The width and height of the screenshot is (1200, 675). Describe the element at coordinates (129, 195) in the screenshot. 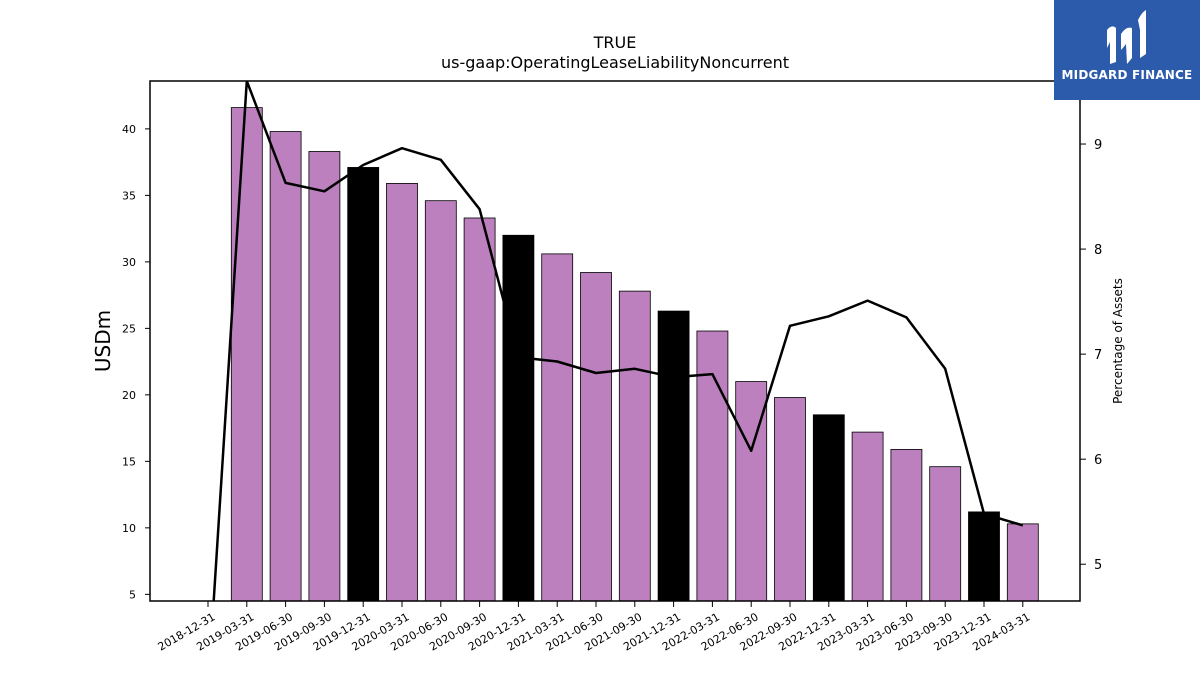

I see `y-tick-label: 35` at that location.